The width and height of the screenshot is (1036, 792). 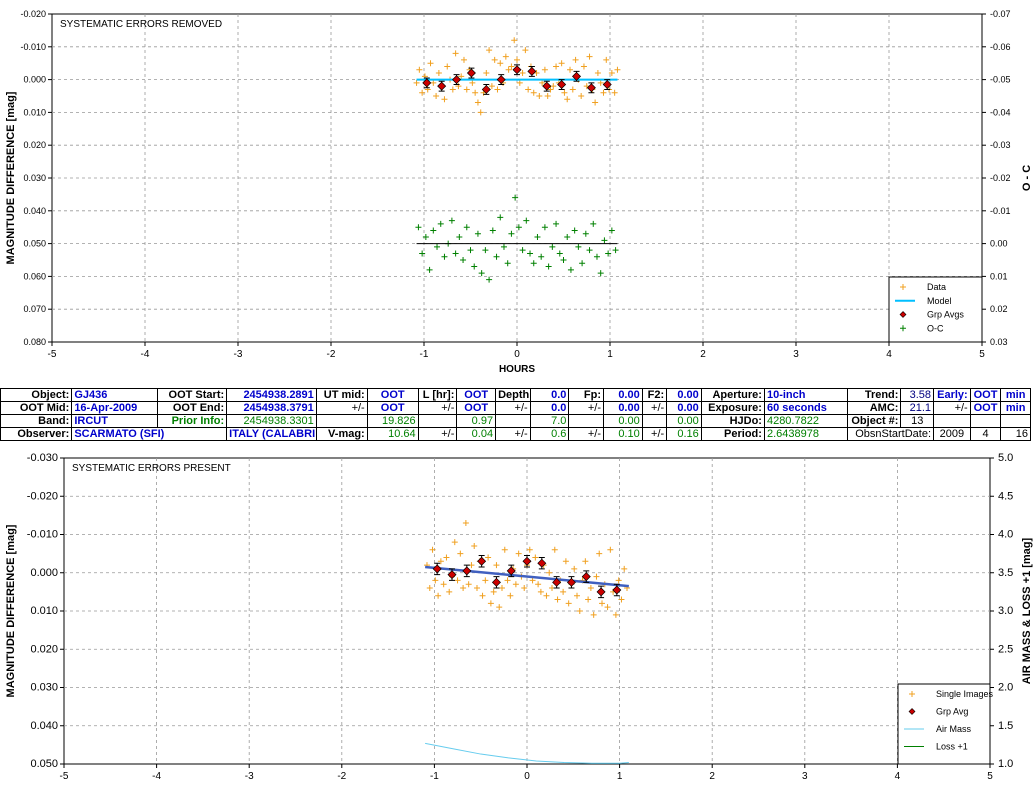 What do you see at coordinates (917, 421) in the screenshot?
I see `object-num-value: 13` at bounding box center [917, 421].